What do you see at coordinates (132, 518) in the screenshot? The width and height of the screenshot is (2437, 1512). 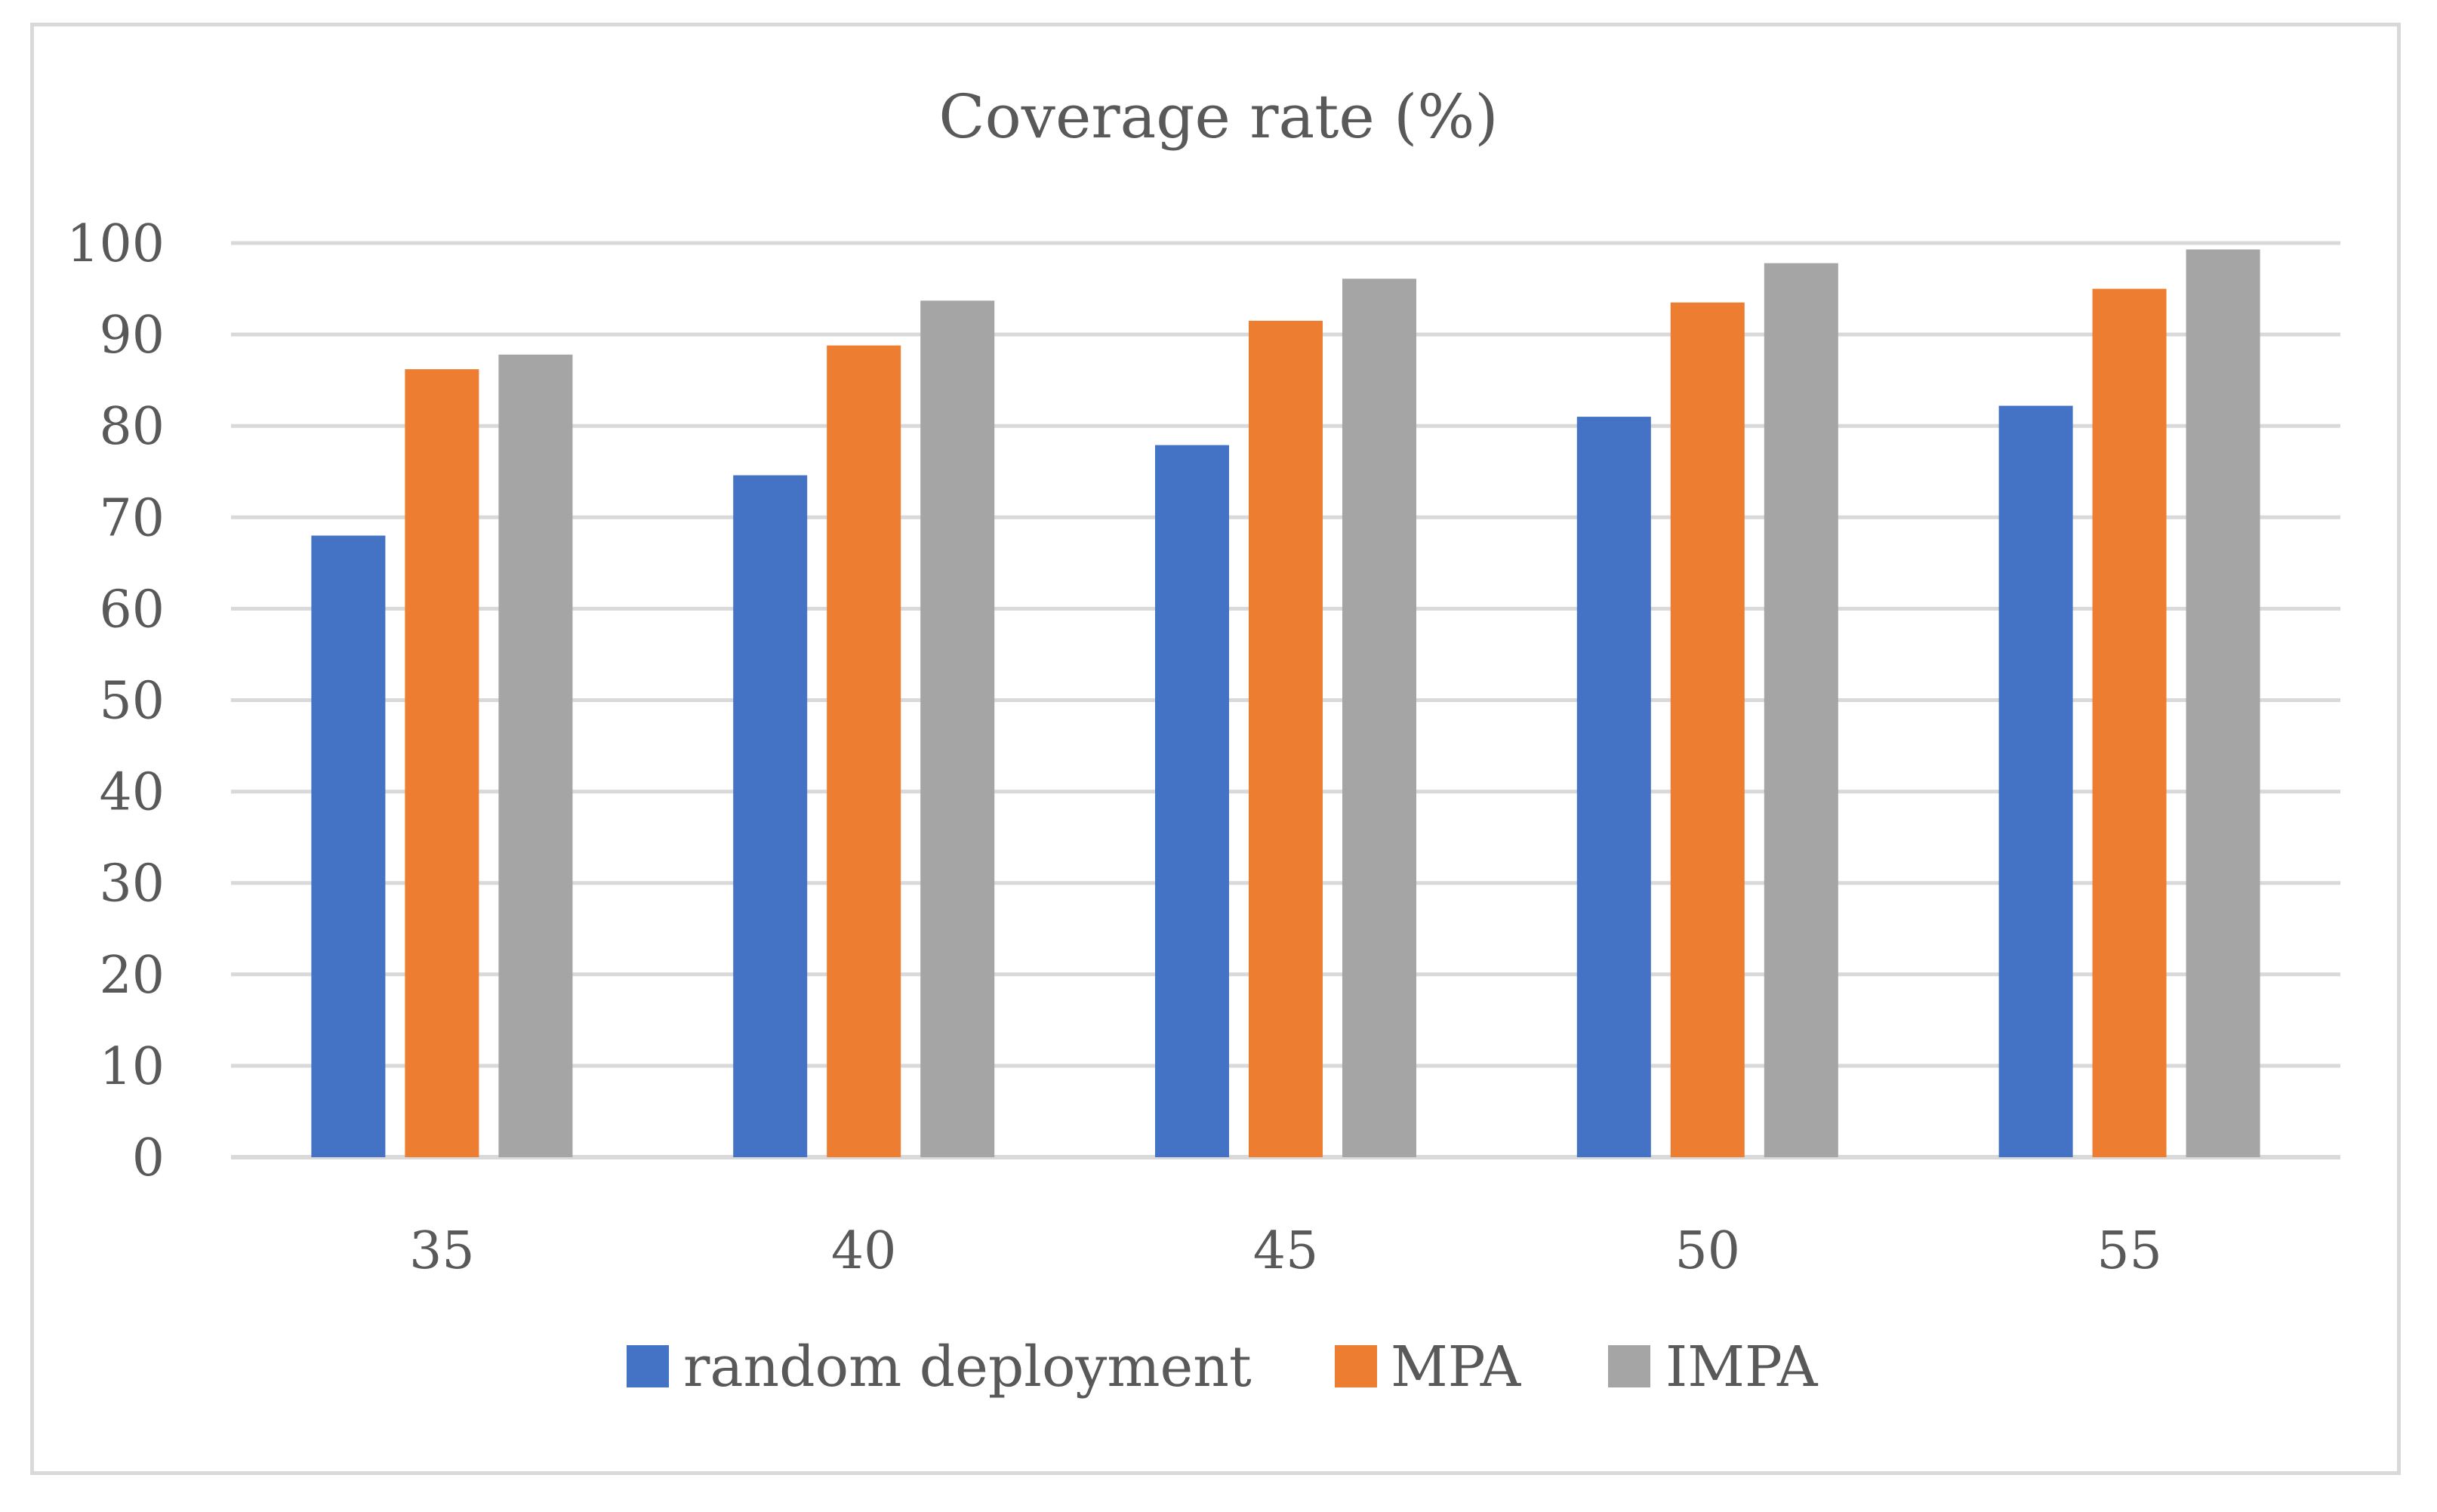 I see `y-tick-label: 70` at bounding box center [132, 518].